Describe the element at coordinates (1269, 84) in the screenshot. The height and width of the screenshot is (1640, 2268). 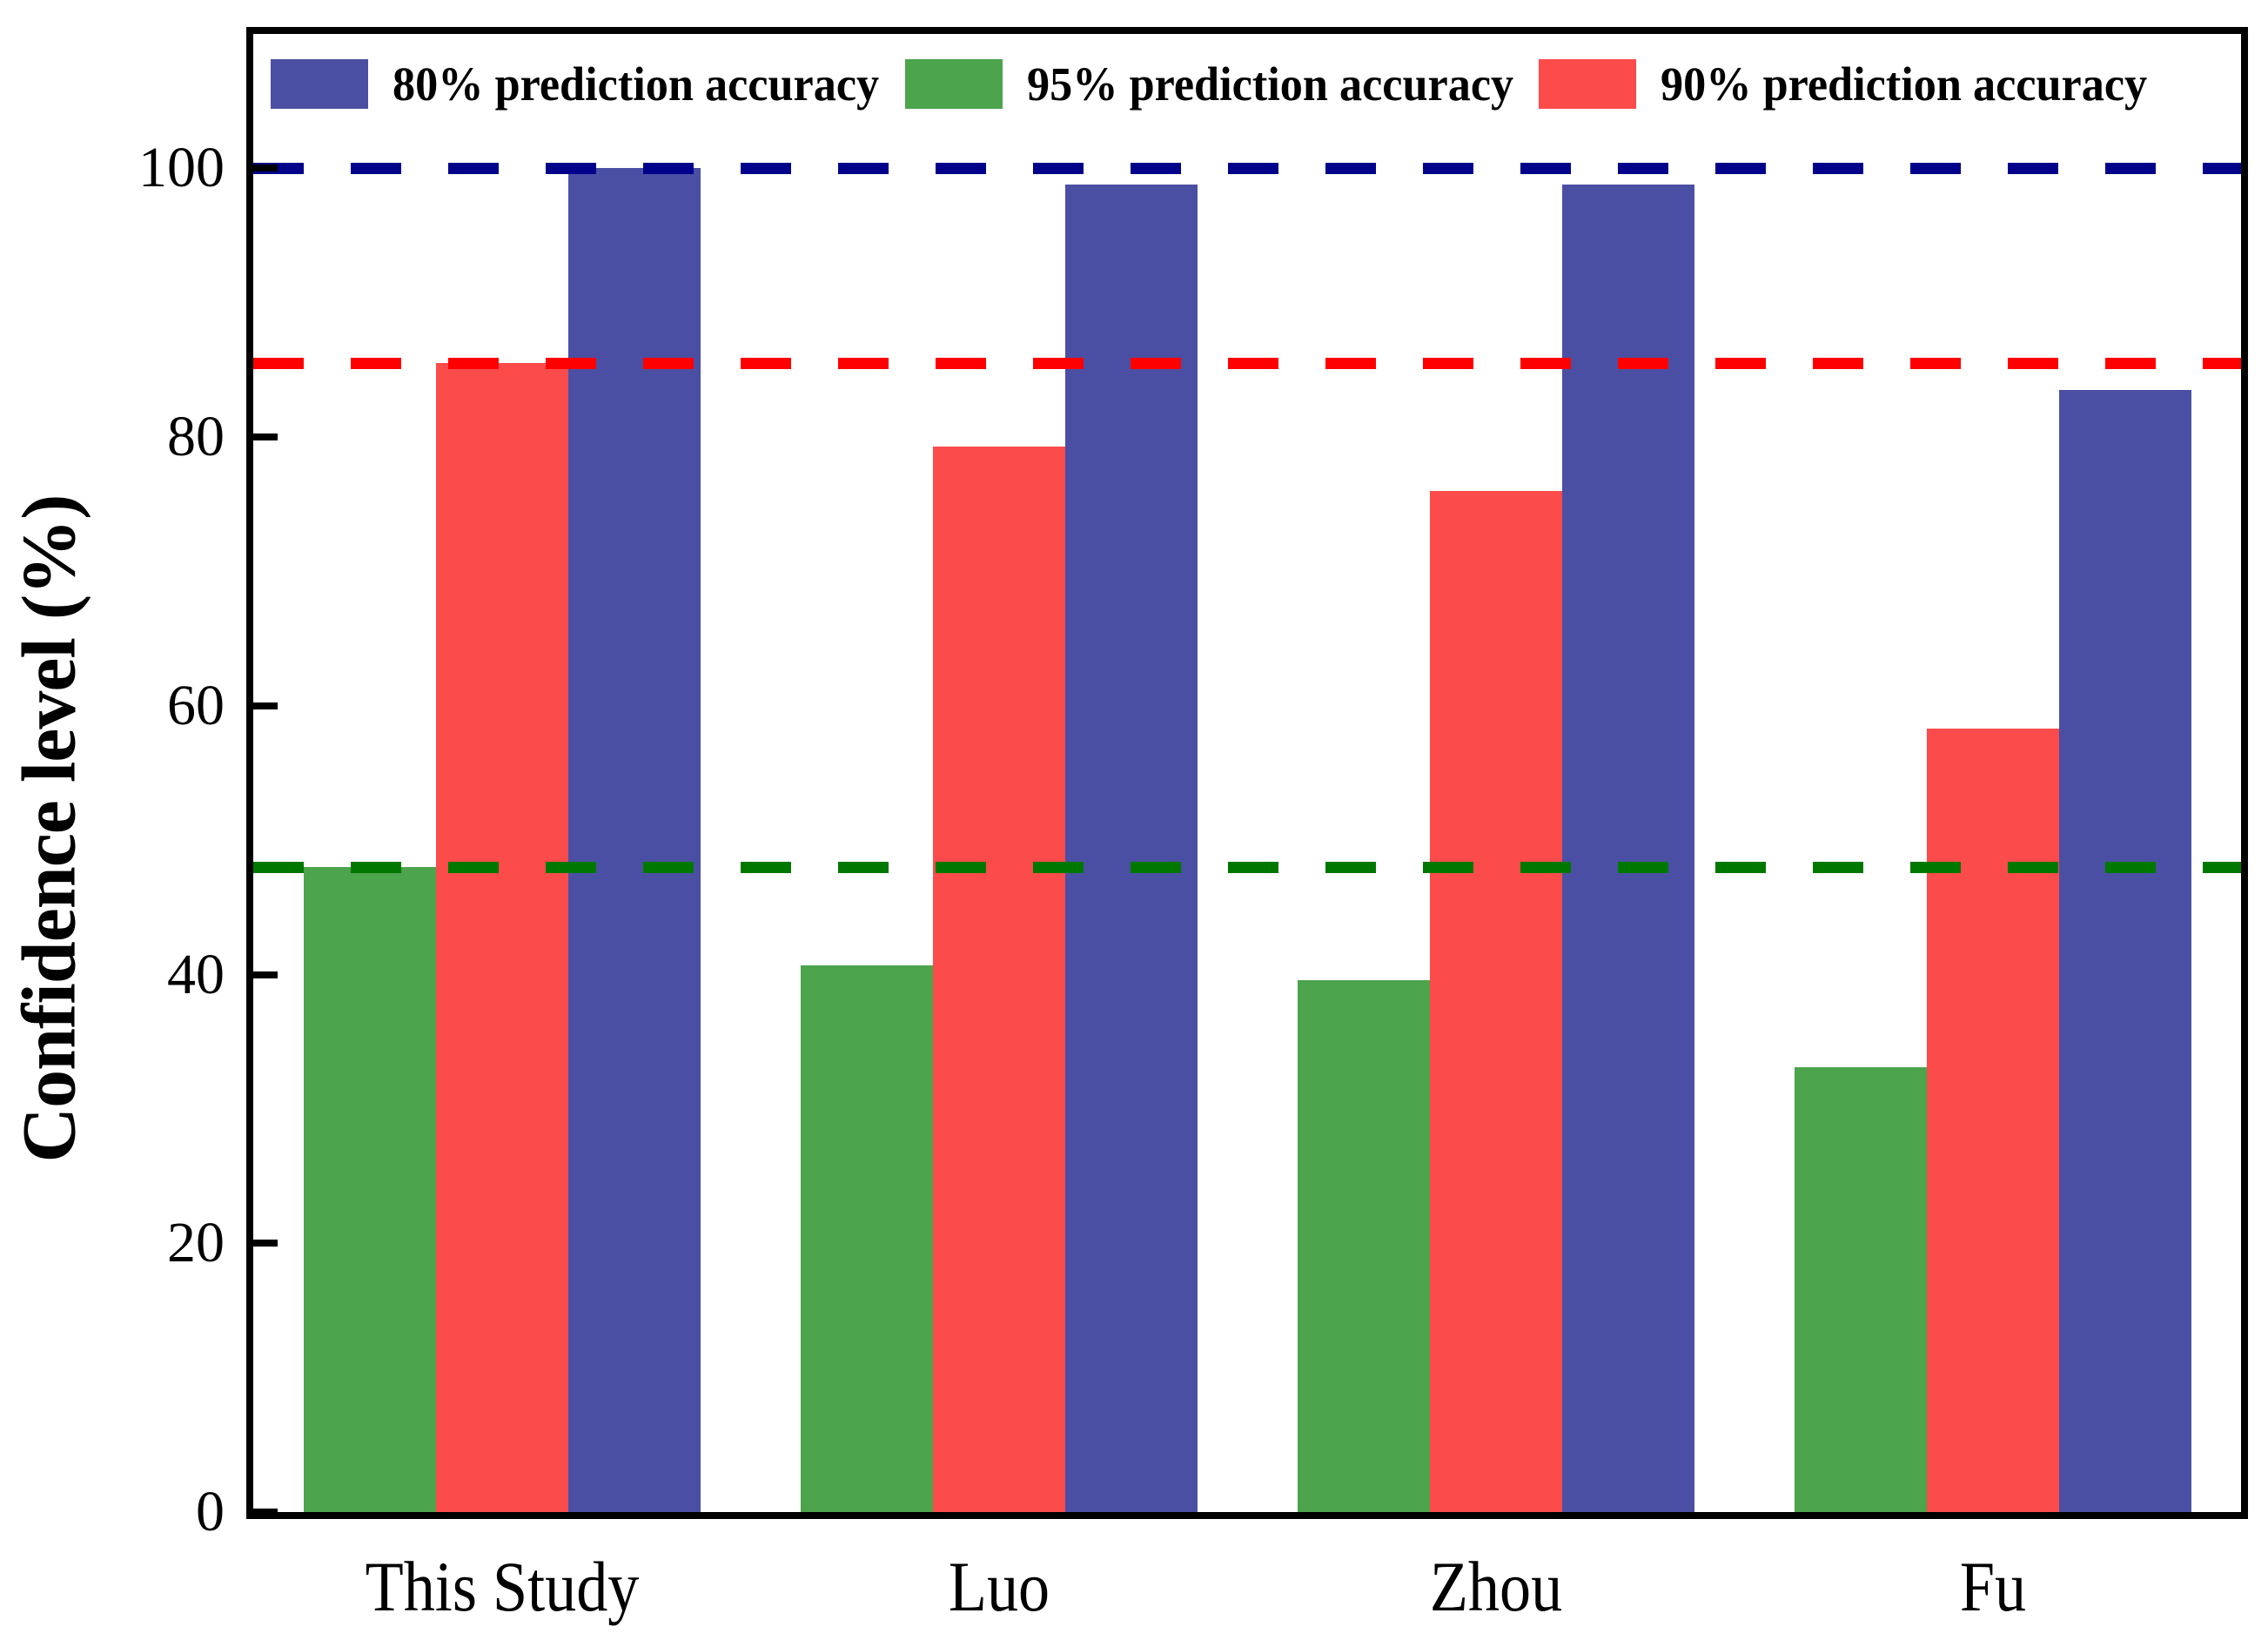
I see `legend-label: 95% prediction accuracy` at that location.